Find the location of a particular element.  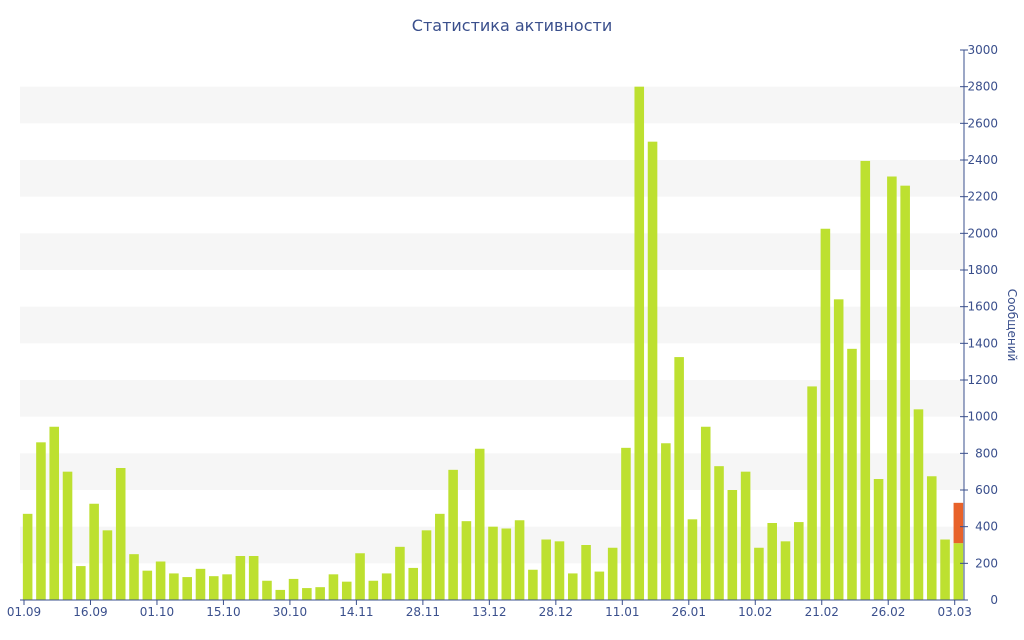

y-tick-label: 1000 is located at coordinates (982, 417).